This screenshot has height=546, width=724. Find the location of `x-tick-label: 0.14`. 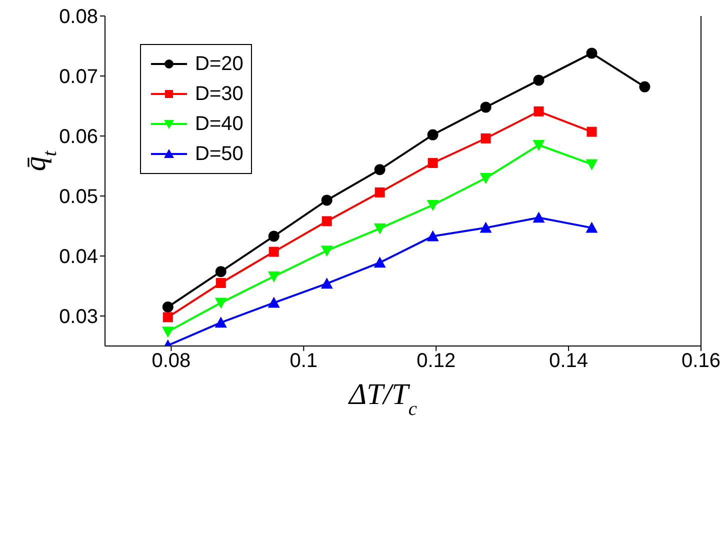

x-tick-label: 0.14 is located at coordinates (568, 361).